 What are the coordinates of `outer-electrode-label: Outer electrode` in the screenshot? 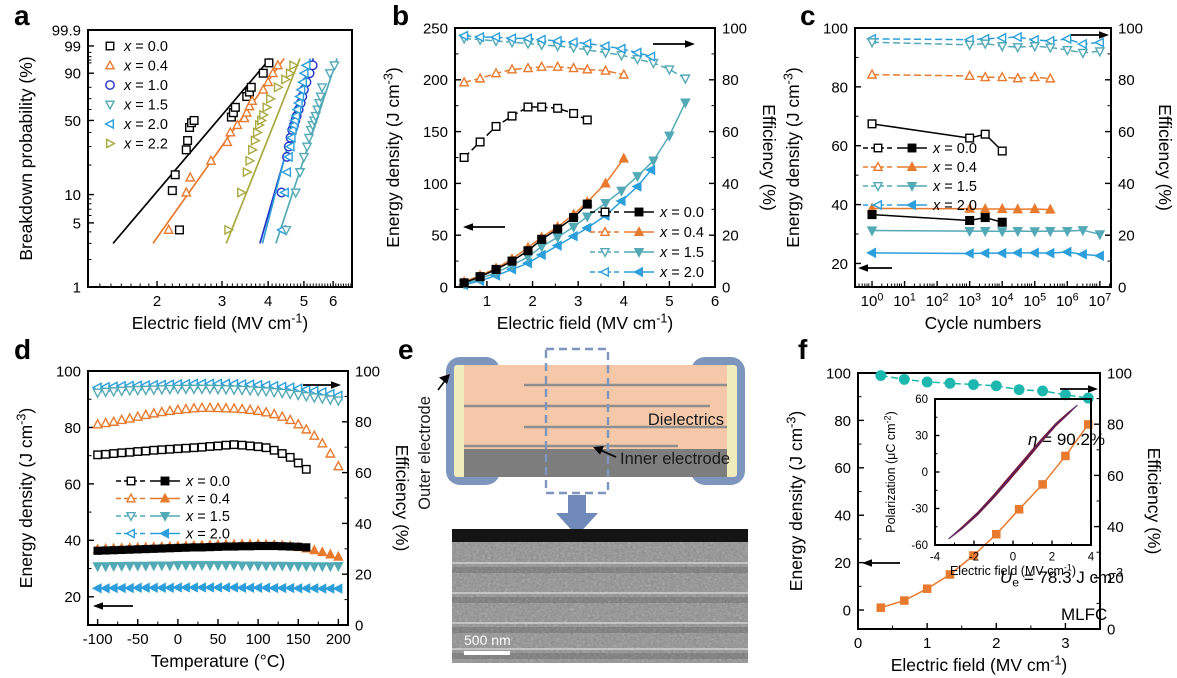 It's located at (425, 453).